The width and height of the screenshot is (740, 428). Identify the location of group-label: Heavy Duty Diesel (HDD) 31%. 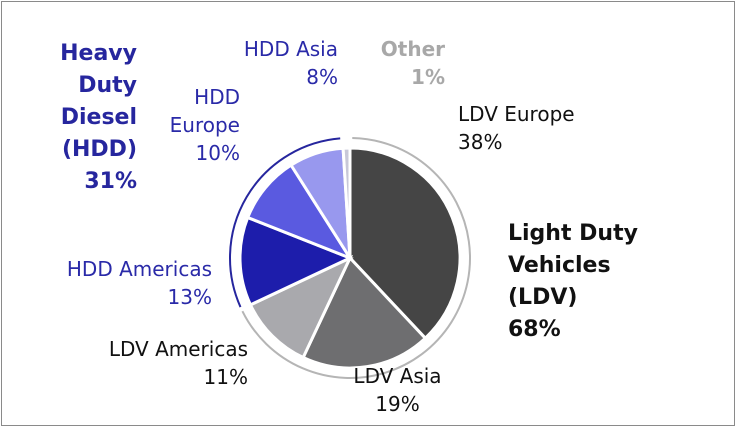
(78, 118).